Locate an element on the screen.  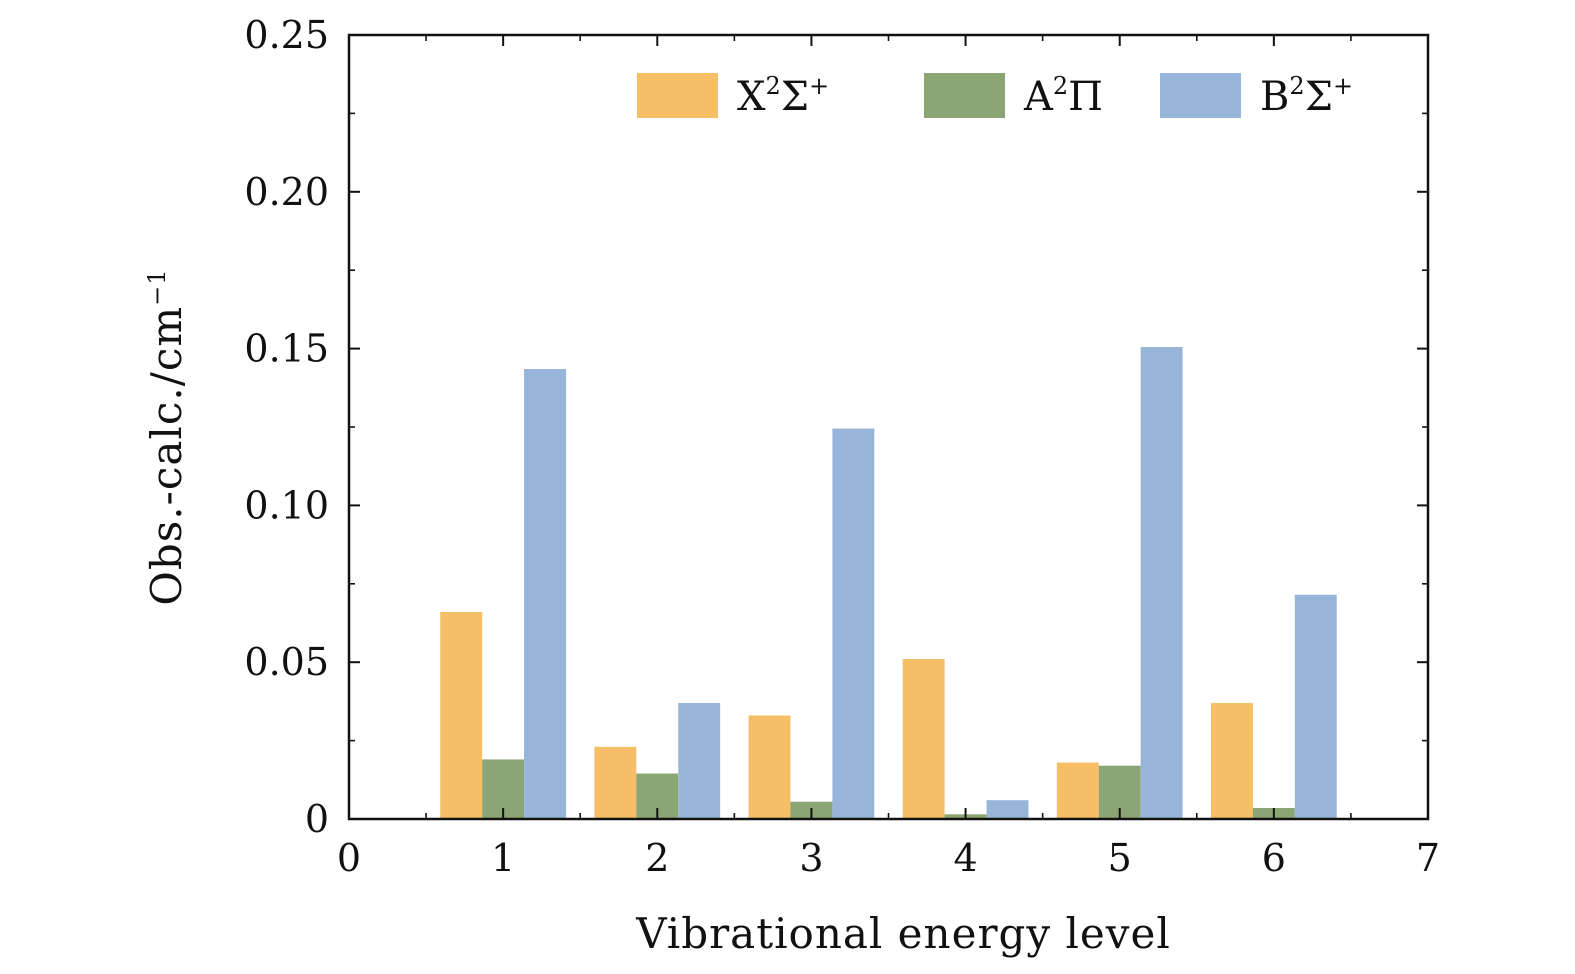
legend-label-a: A2Π is located at coordinates (1063, 96).